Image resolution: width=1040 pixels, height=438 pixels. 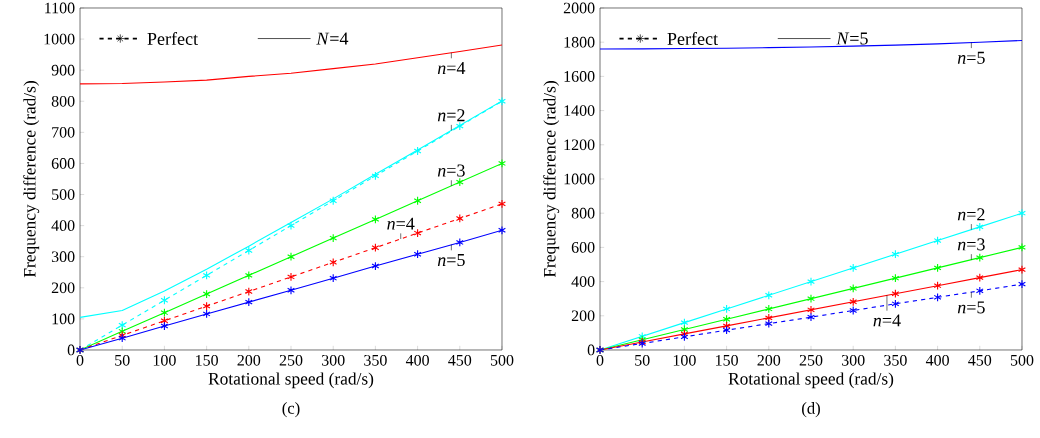 I want to click on y-tick-label: 1600, so click(x=579, y=76).